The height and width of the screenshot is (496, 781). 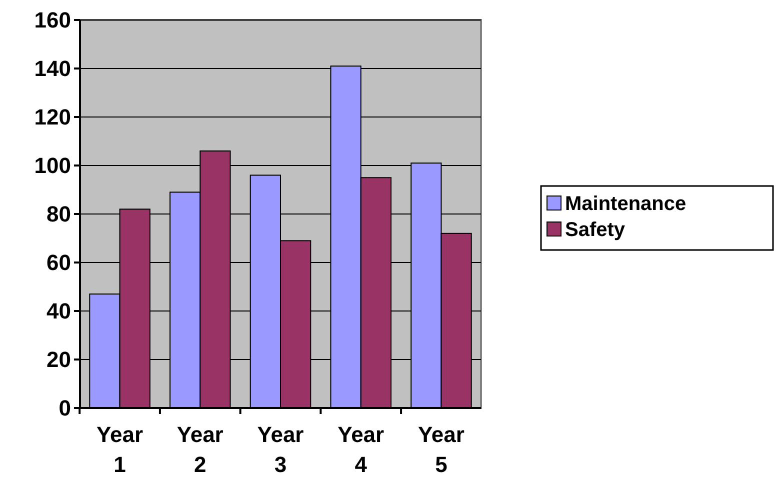 I want to click on x-tick-label: Year 4, so click(x=361, y=449).